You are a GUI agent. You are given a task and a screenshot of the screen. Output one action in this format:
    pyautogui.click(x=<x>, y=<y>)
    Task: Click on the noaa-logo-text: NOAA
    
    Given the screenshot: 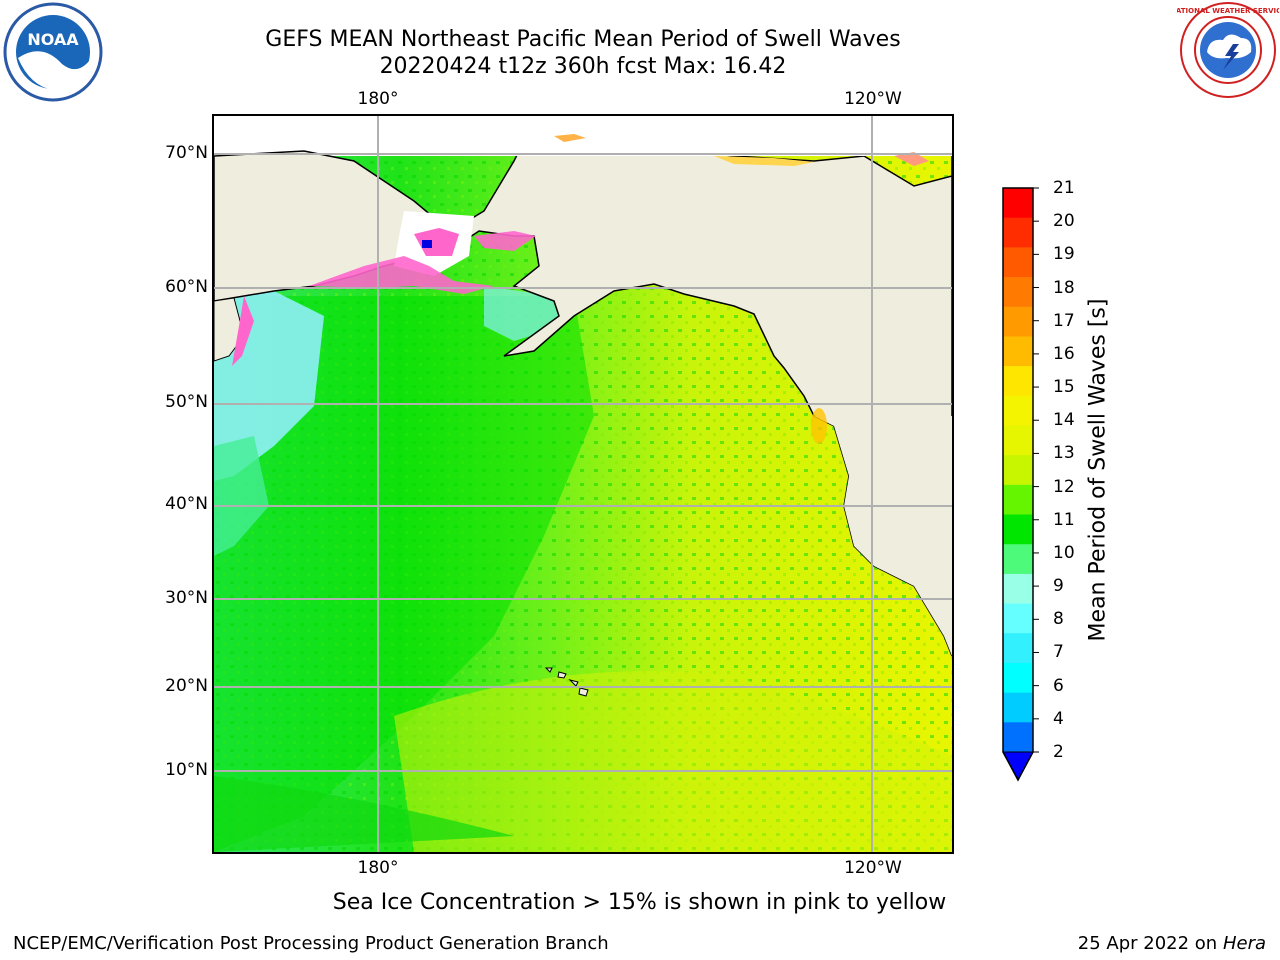 What is the action you would take?
    pyautogui.click(x=53, y=39)
    